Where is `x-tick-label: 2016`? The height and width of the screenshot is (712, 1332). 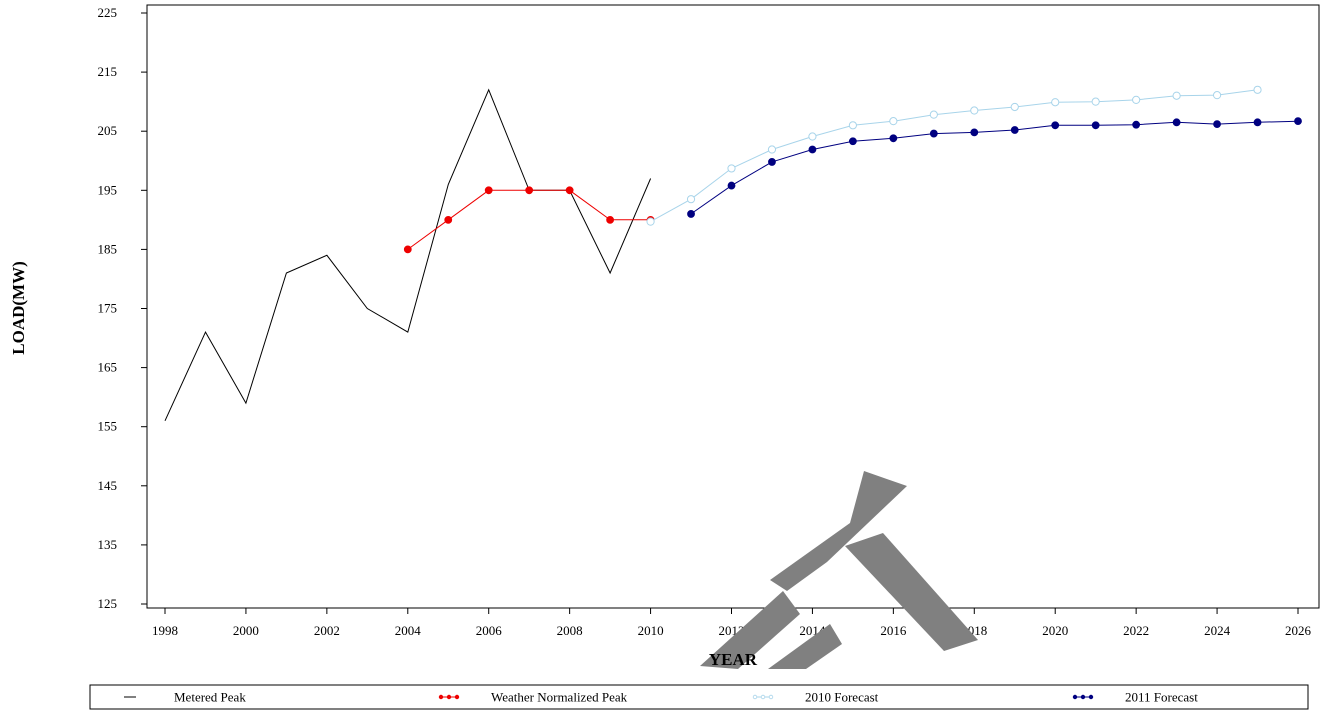
x-tick-label: 2016 is located at coordinates (893, 630).